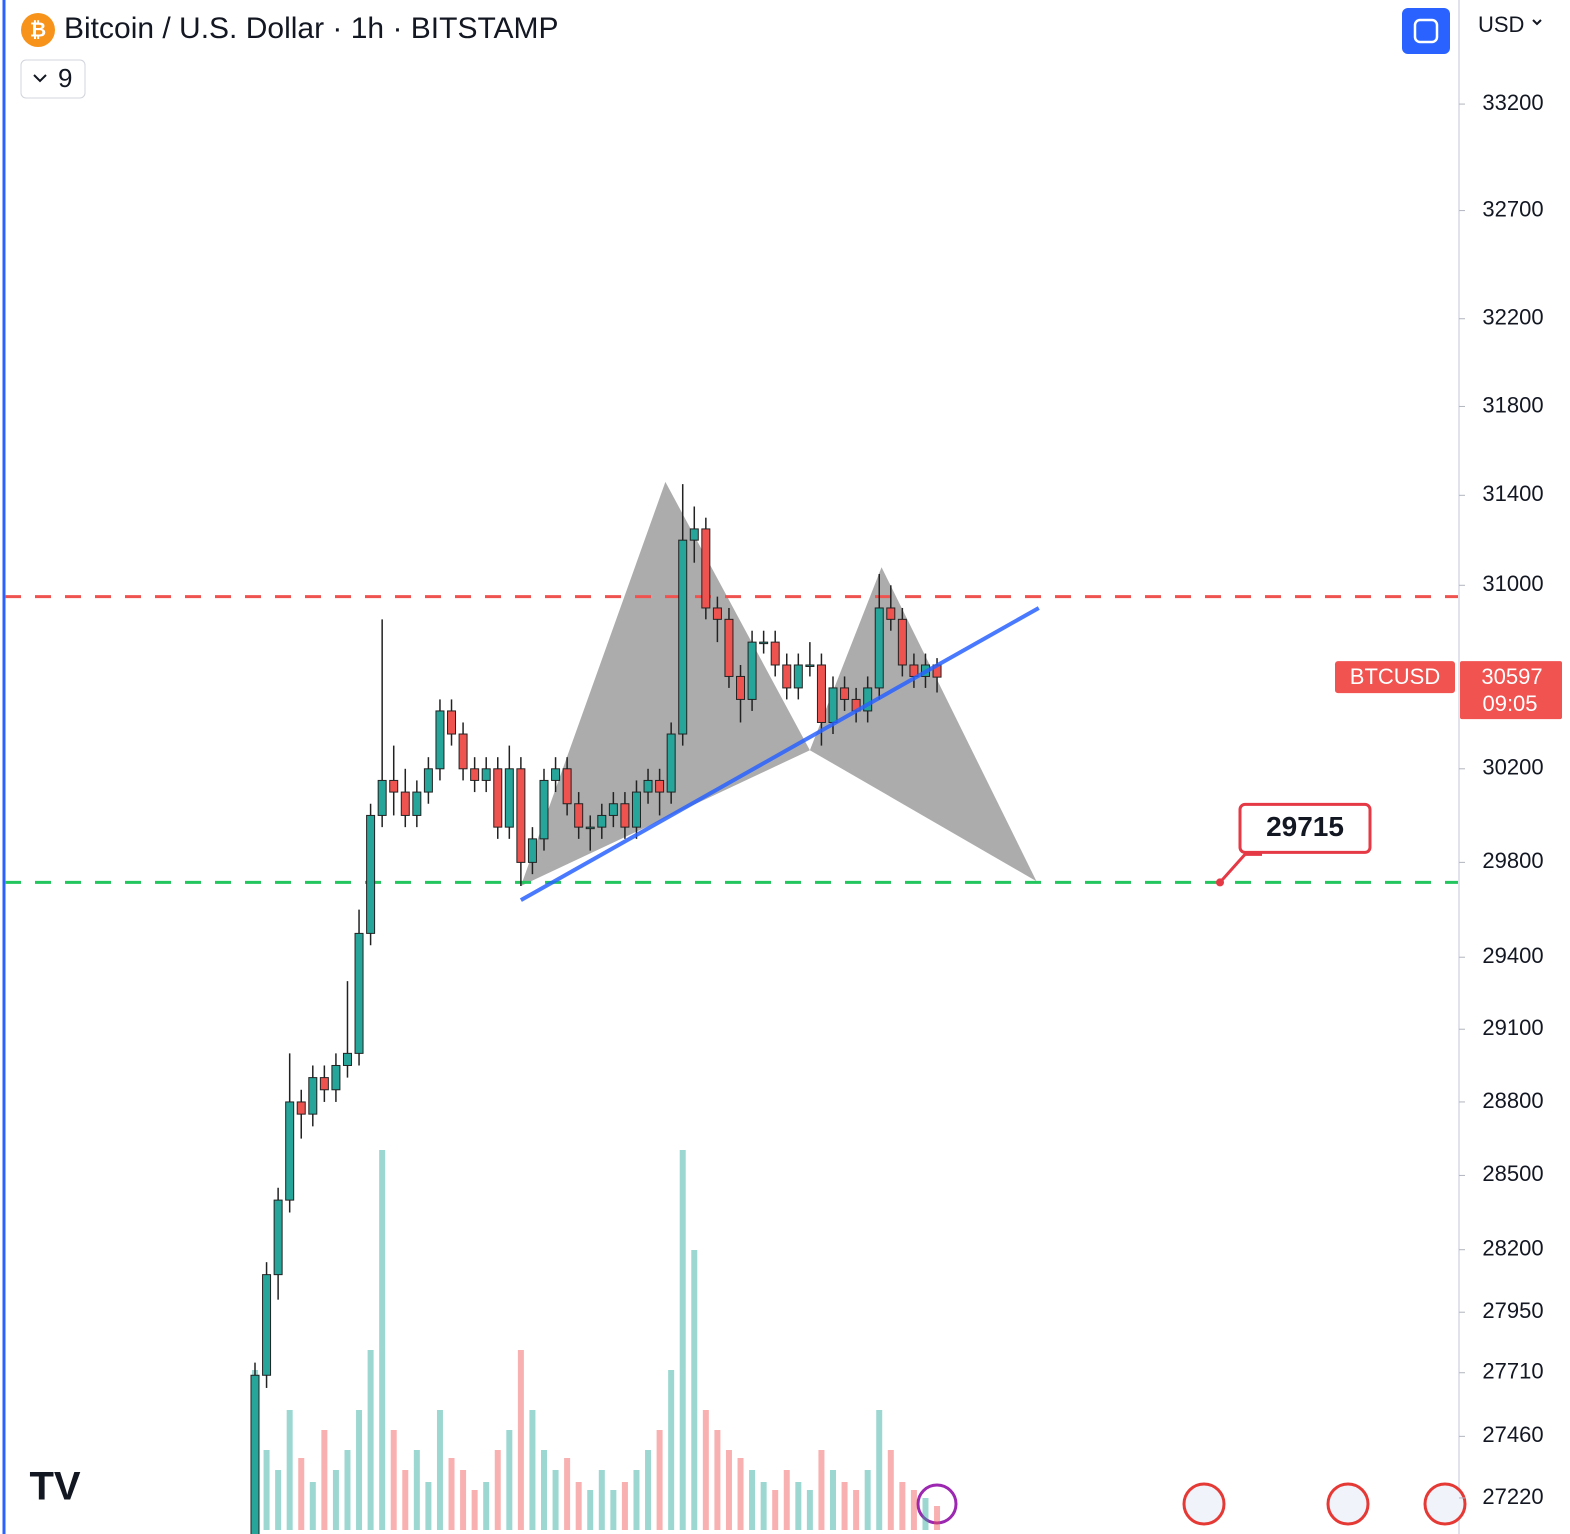  I want to click on callout-label: 29715, so click(1305, 826).